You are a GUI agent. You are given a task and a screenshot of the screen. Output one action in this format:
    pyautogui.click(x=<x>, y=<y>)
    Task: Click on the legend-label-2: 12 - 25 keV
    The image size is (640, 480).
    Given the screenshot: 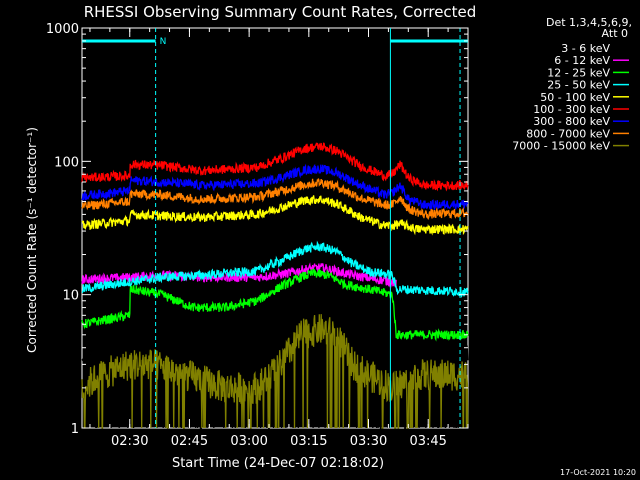 What is the action you would take?
    pyautogui.click(x=578, y=72)
    